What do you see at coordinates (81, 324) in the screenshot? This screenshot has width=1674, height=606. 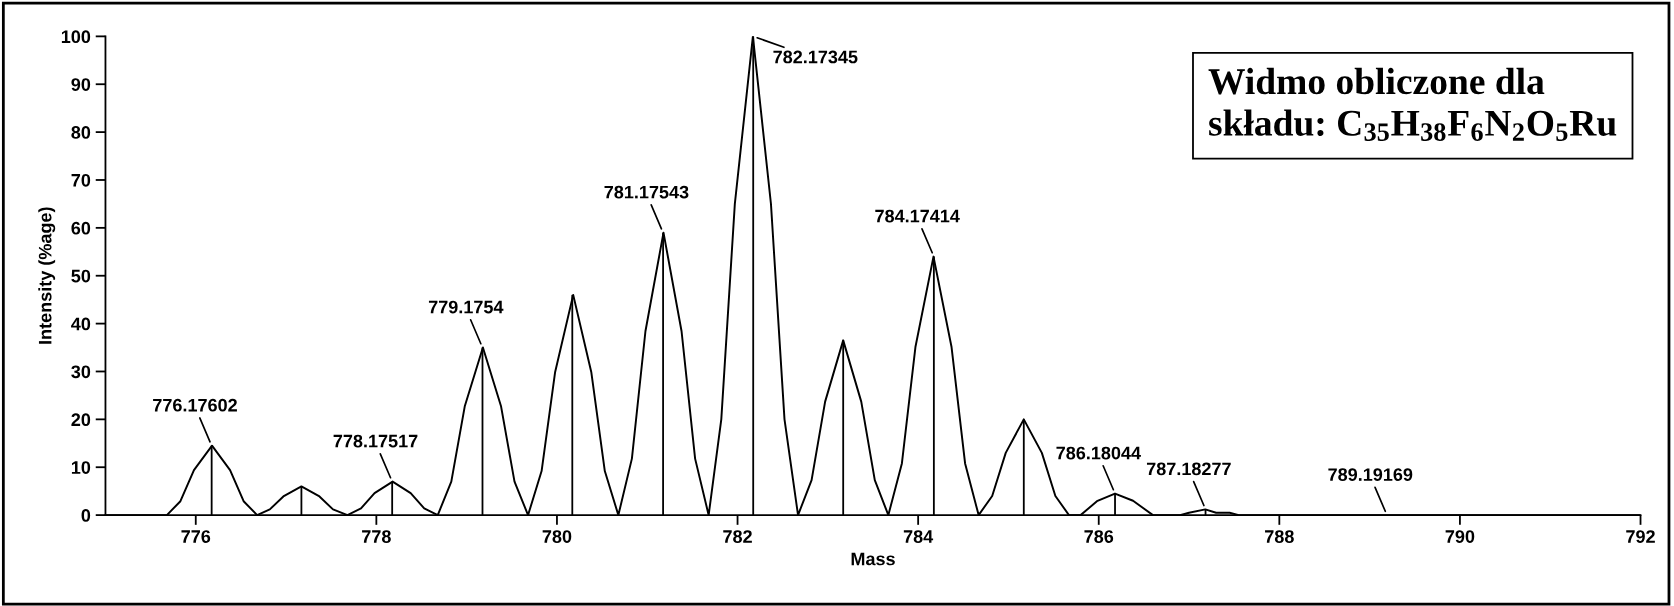 I see `y-tick-label: 40` at bounding box center [81, 324].